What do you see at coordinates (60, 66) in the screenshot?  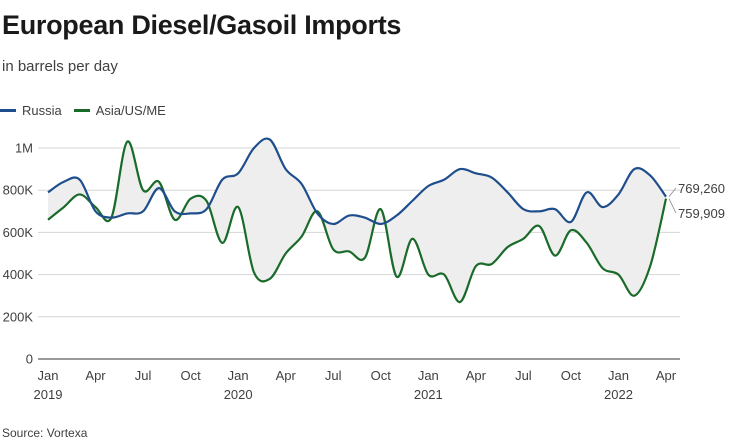 I see `chart-subtitle: in barrels per day` at bounding box center [60, 66].